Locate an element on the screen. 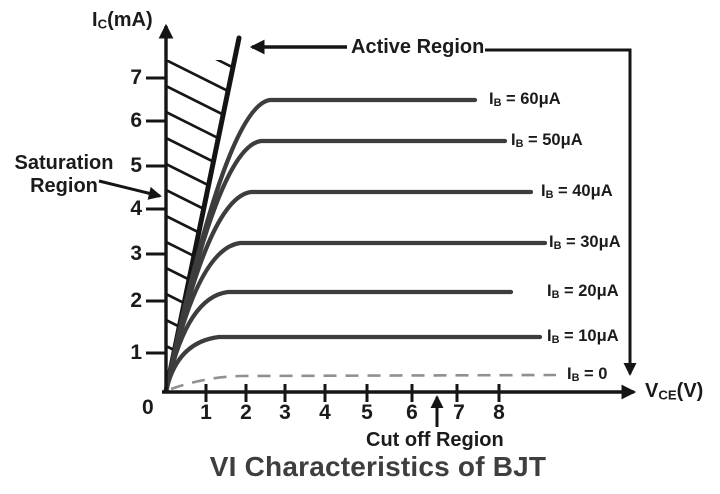  x-axis-label: VCE(V) is located at coordinates (674, 391).